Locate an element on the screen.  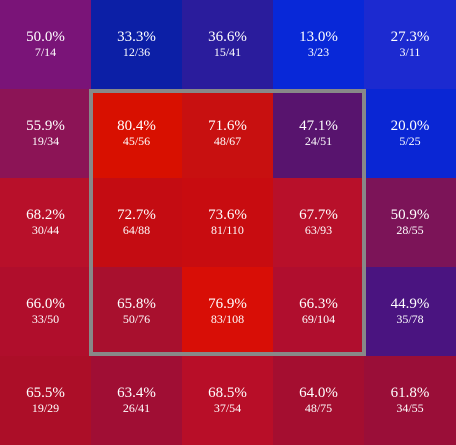
cell-percentage-label: 80.4% is located at coordinates (136, 125).